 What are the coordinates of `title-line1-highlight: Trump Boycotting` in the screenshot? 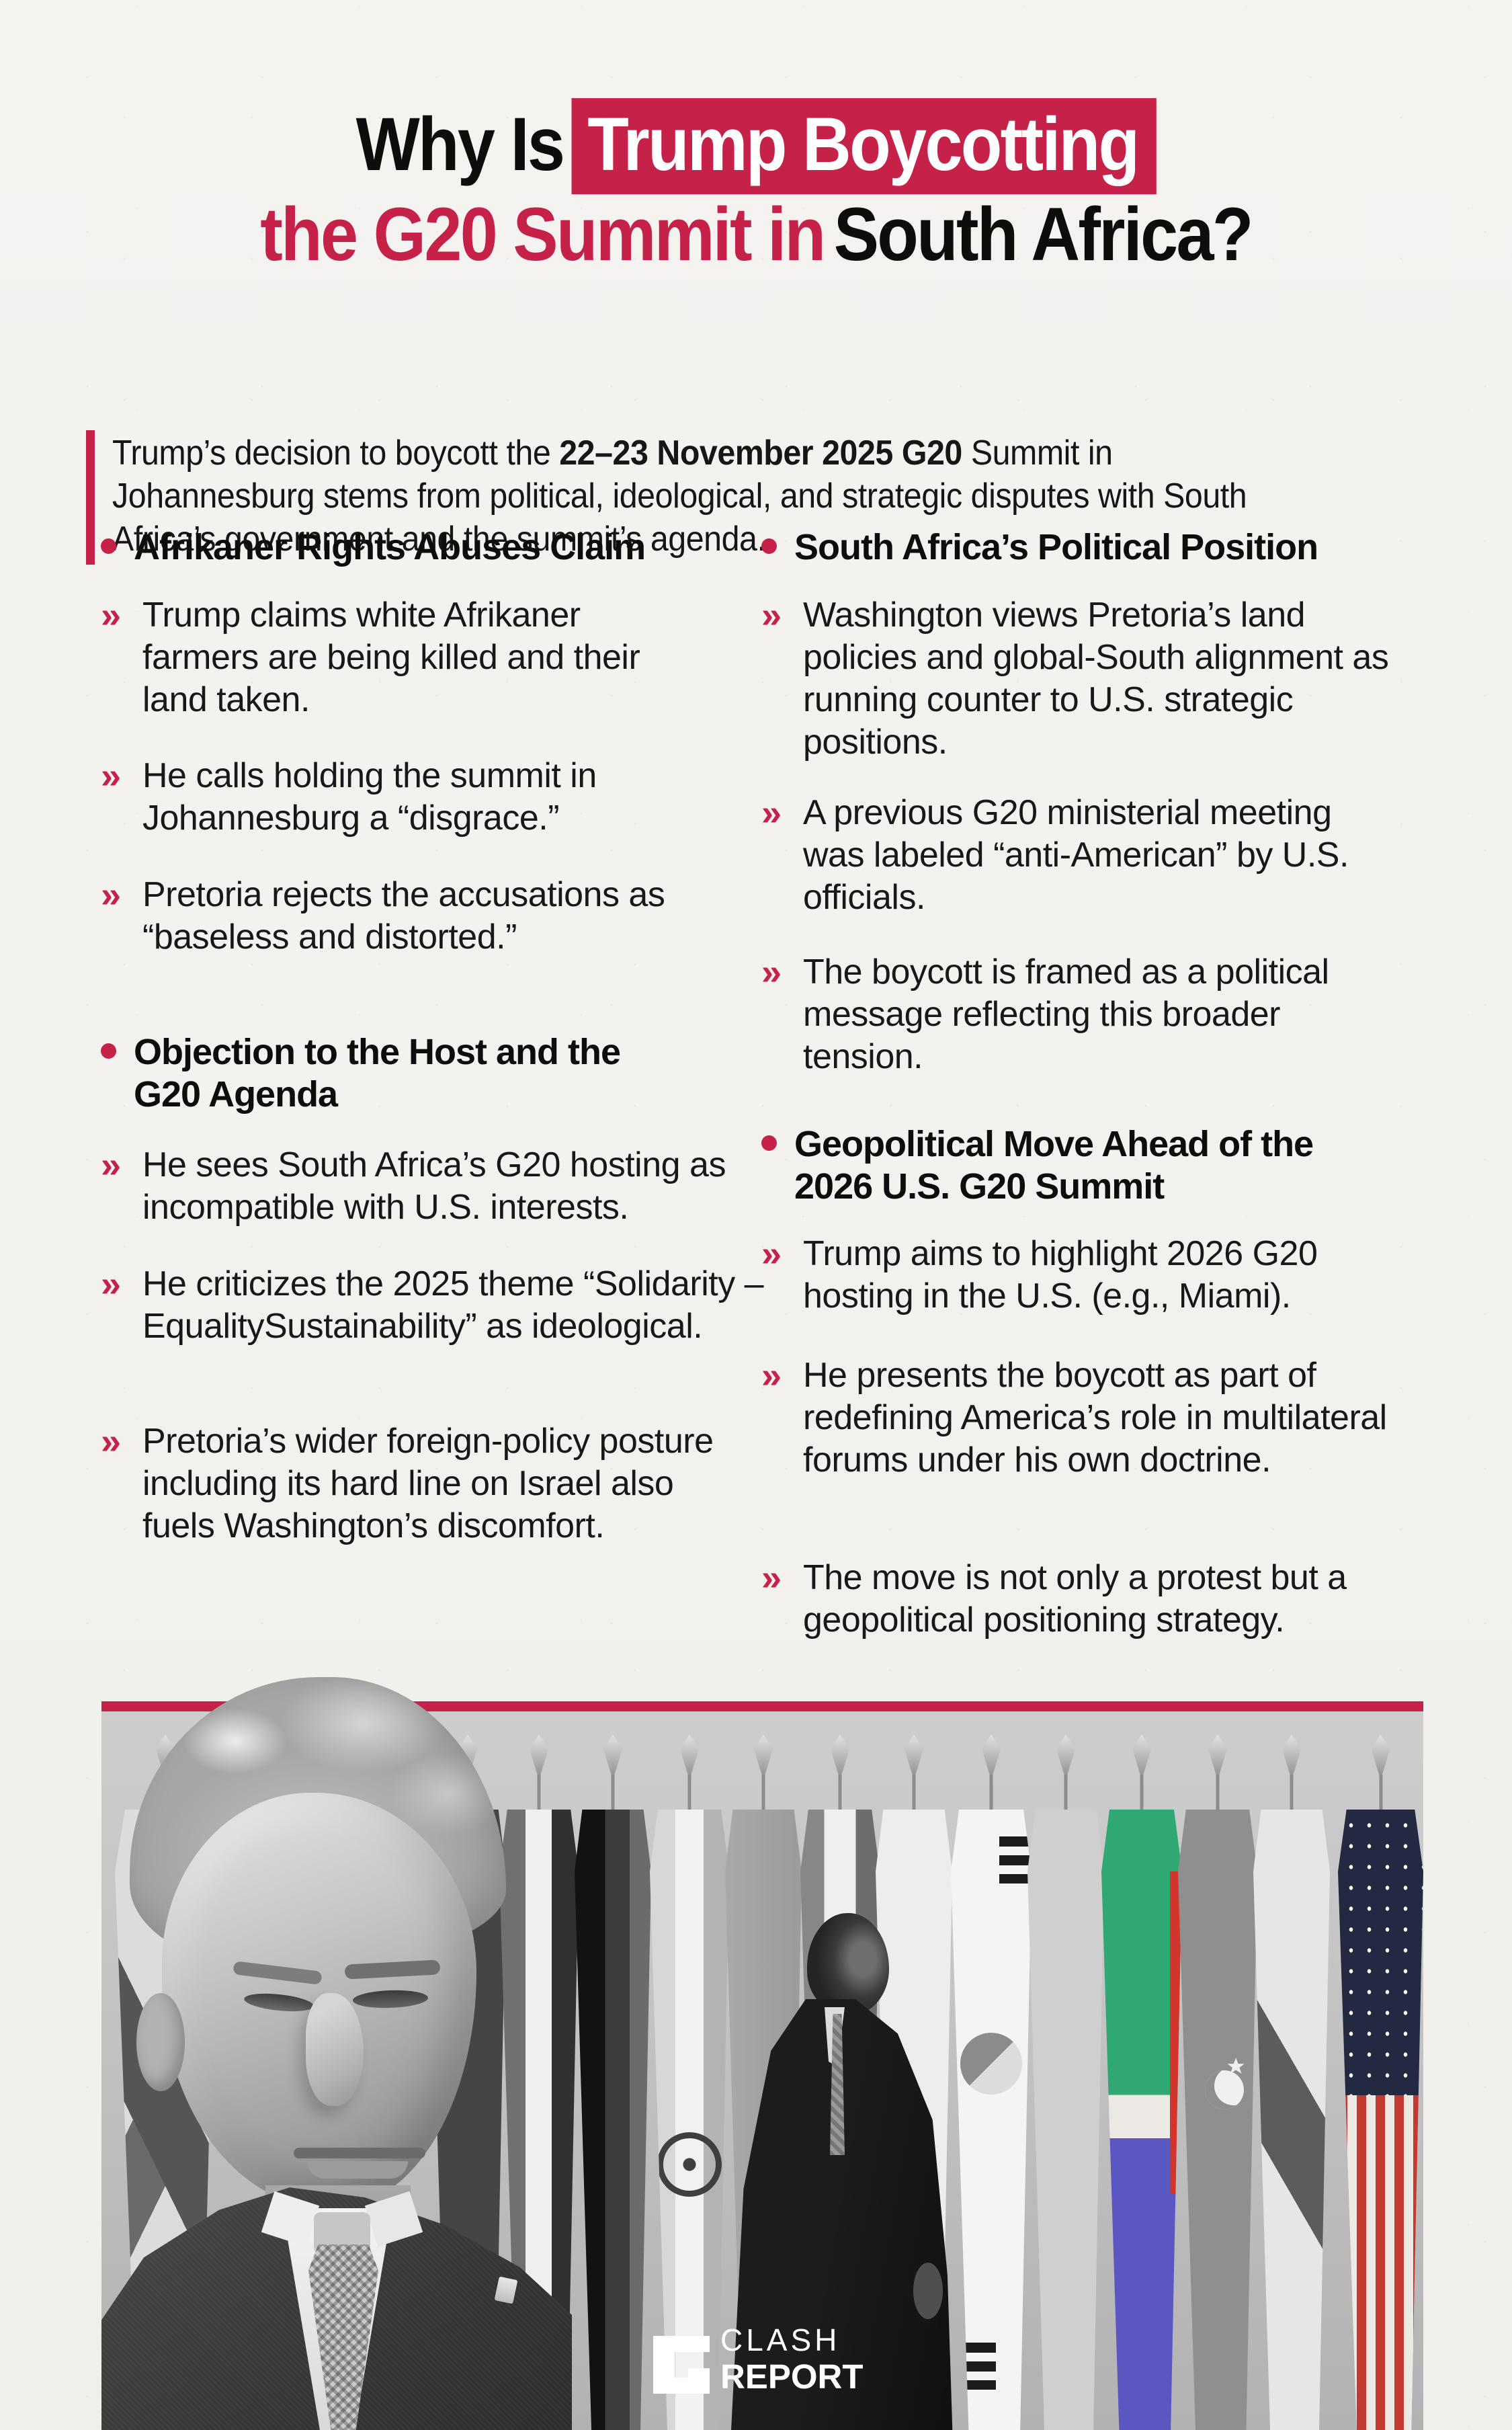 It's located at (864, 146).